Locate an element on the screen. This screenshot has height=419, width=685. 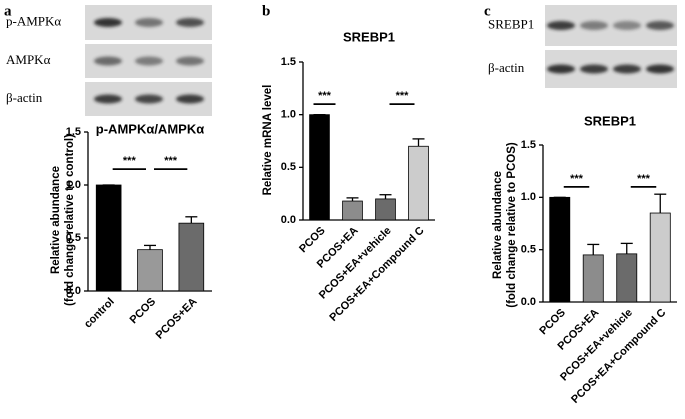
x-tick-label: control is located at coordinates (99, 313).